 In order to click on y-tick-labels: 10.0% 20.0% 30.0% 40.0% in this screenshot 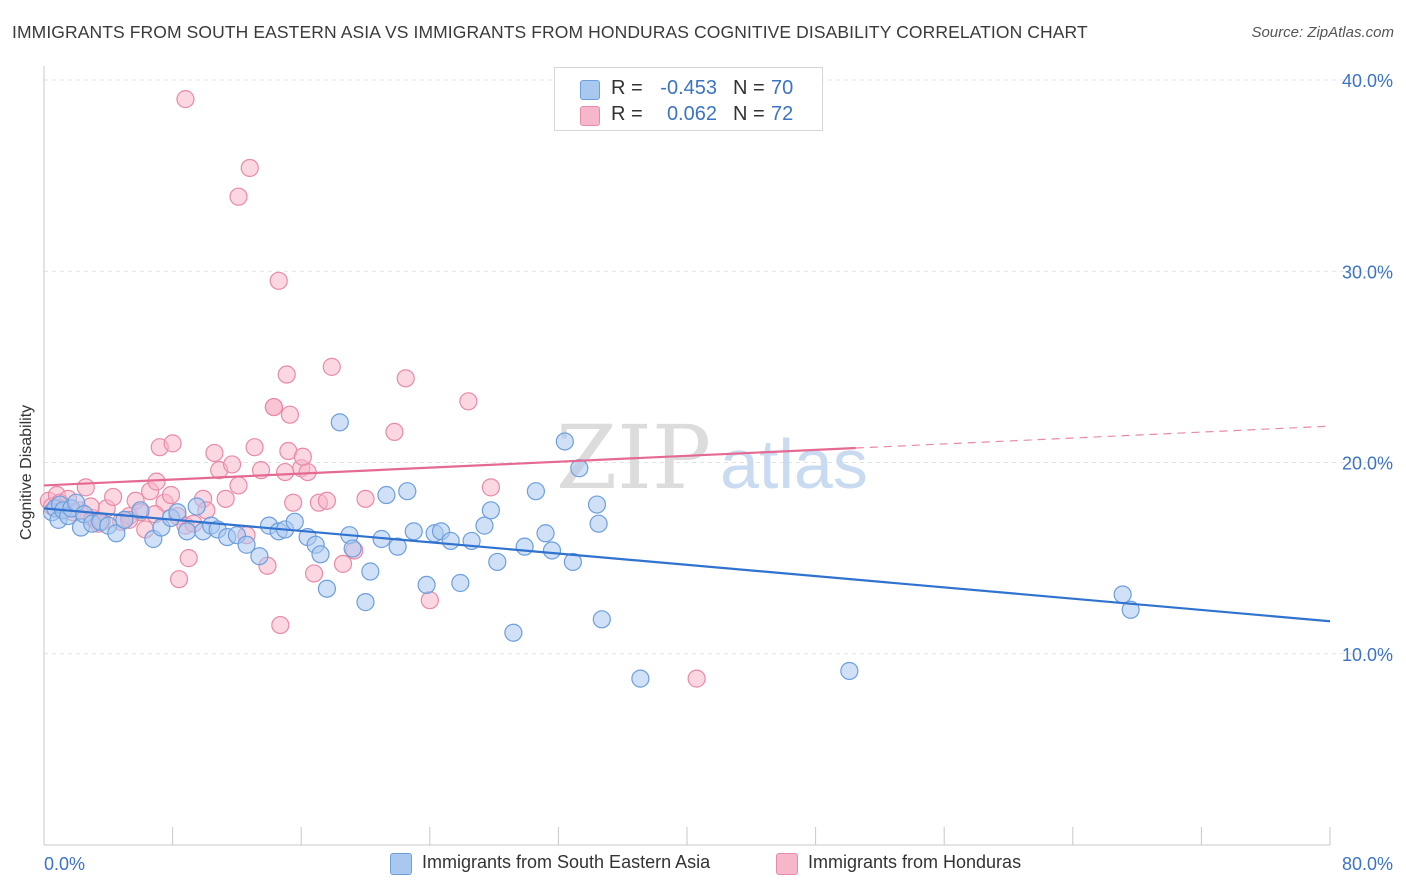, I will do `click(1367, 368)`.